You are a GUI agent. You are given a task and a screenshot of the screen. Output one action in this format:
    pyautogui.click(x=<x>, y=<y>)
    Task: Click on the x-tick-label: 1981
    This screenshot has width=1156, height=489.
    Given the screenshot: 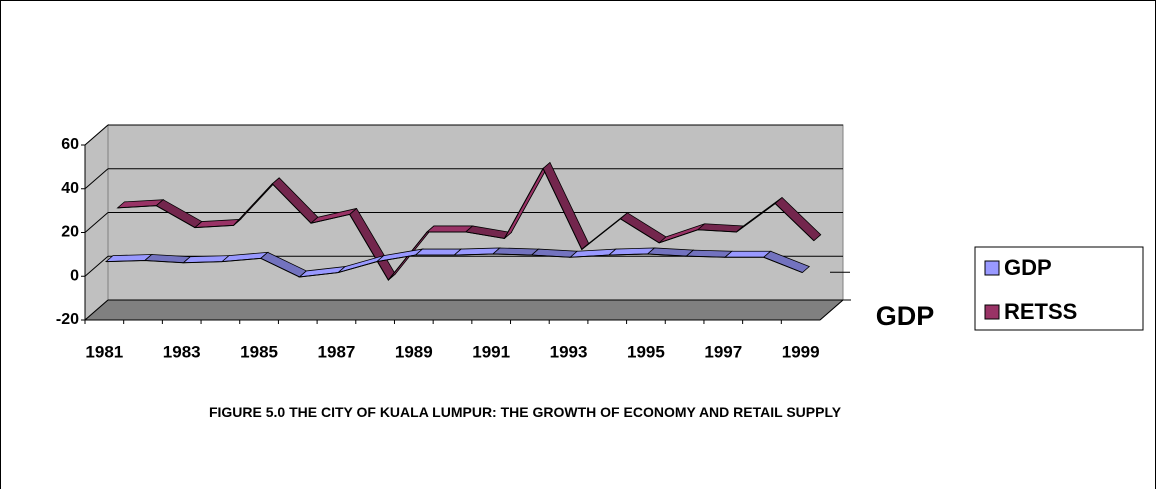 What is the action you would take?
    pyautogui.click(x=104, y=351)
    